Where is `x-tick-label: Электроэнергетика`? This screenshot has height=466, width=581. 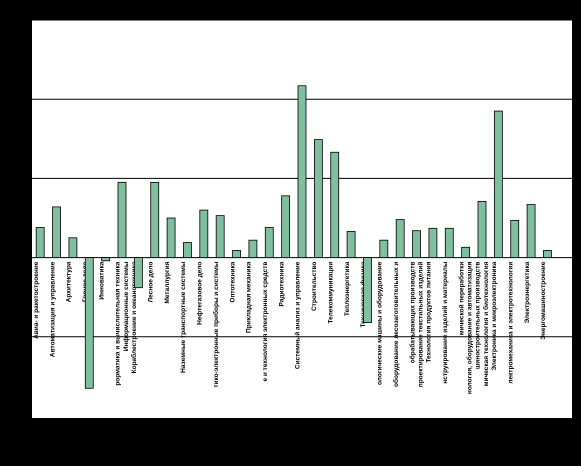
x-tick-label: Электроэнергетика is located at coordinates (527, 292).